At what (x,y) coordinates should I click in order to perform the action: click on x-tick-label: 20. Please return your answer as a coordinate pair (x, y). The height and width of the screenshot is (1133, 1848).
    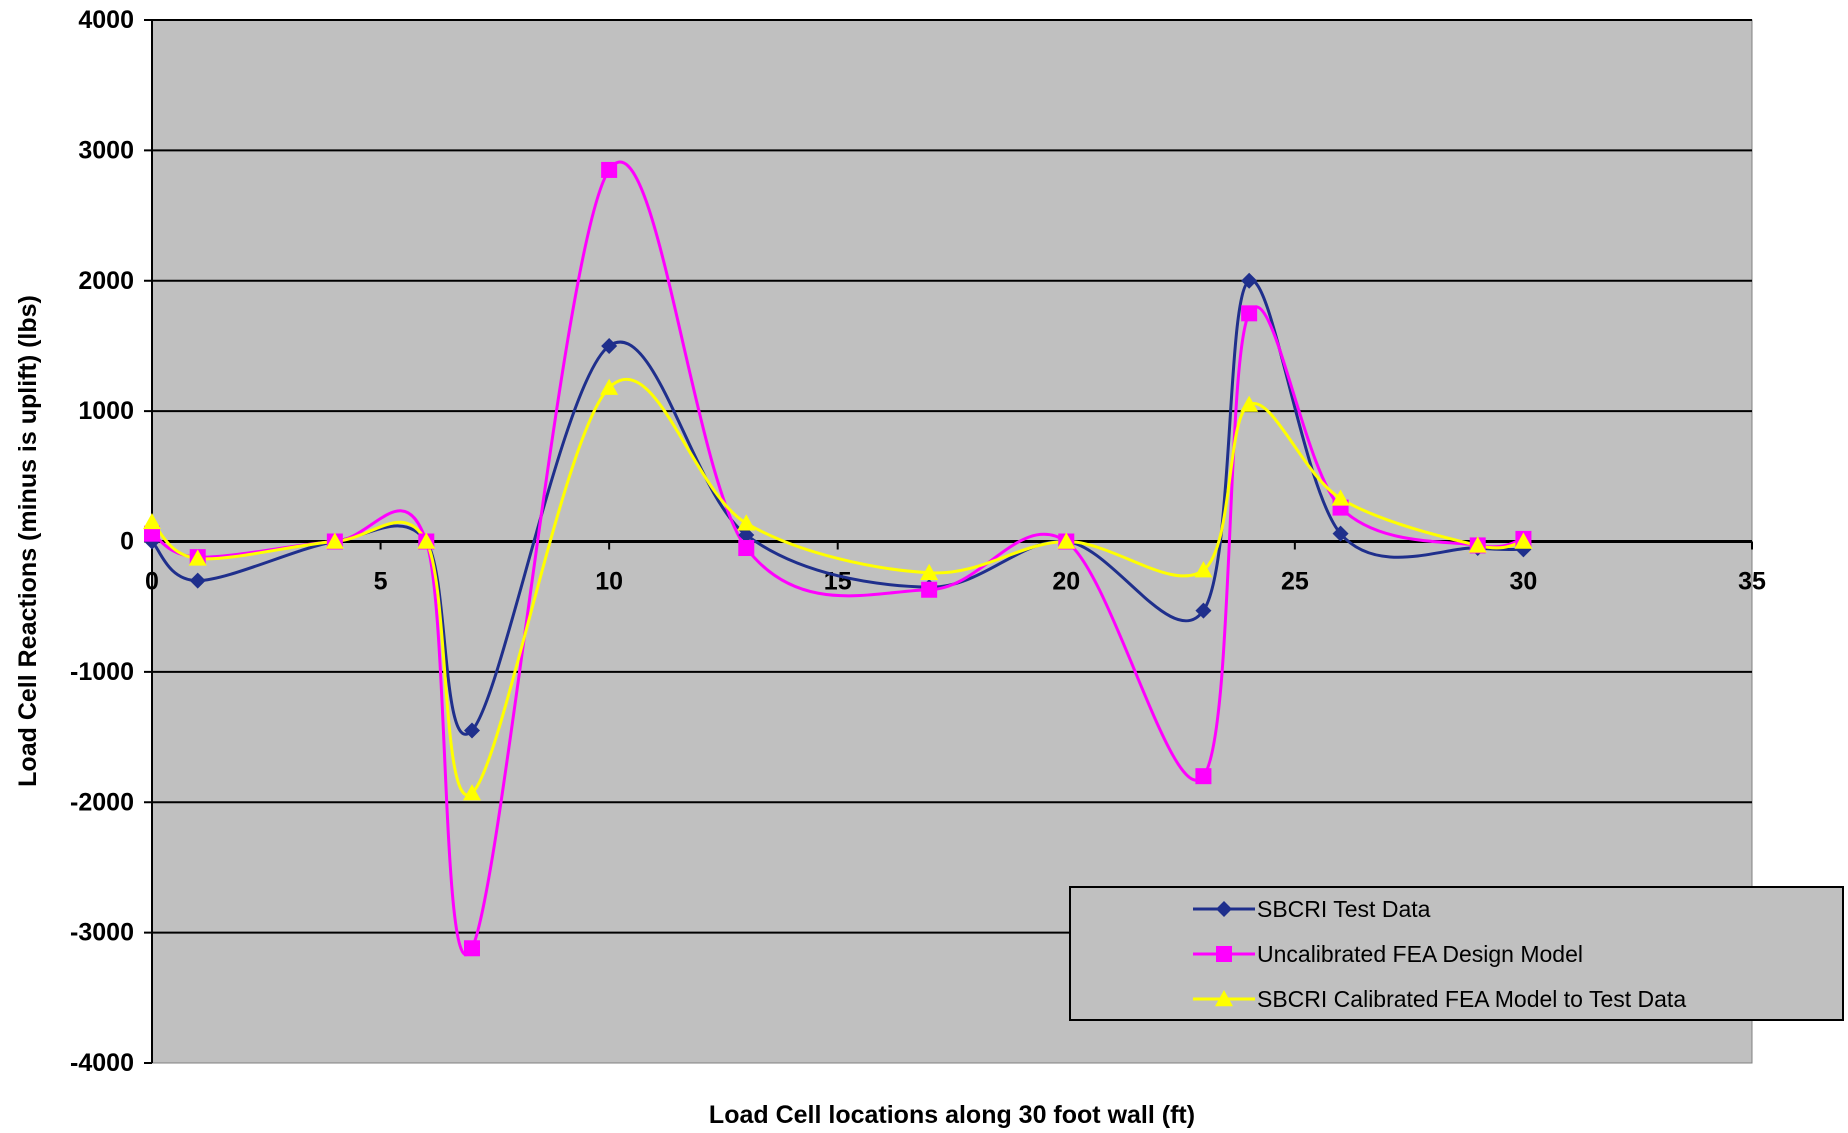
    Looking at the image, I should click on (1066, 582).